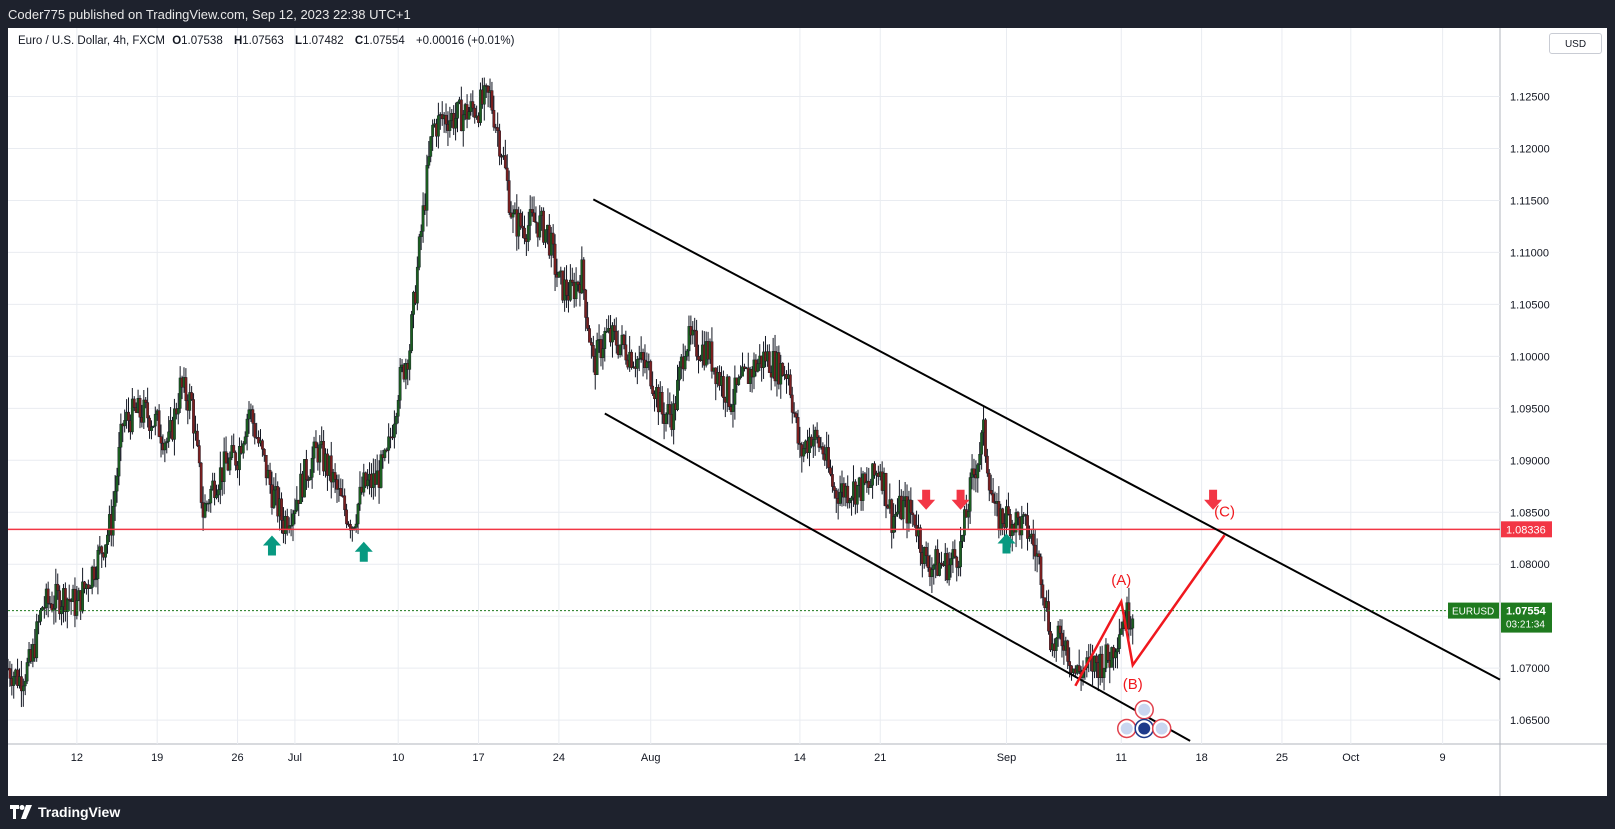 This screenshot has height=829, width=1615. I want to click on x-tick-label: Jul, so click(295, 758).